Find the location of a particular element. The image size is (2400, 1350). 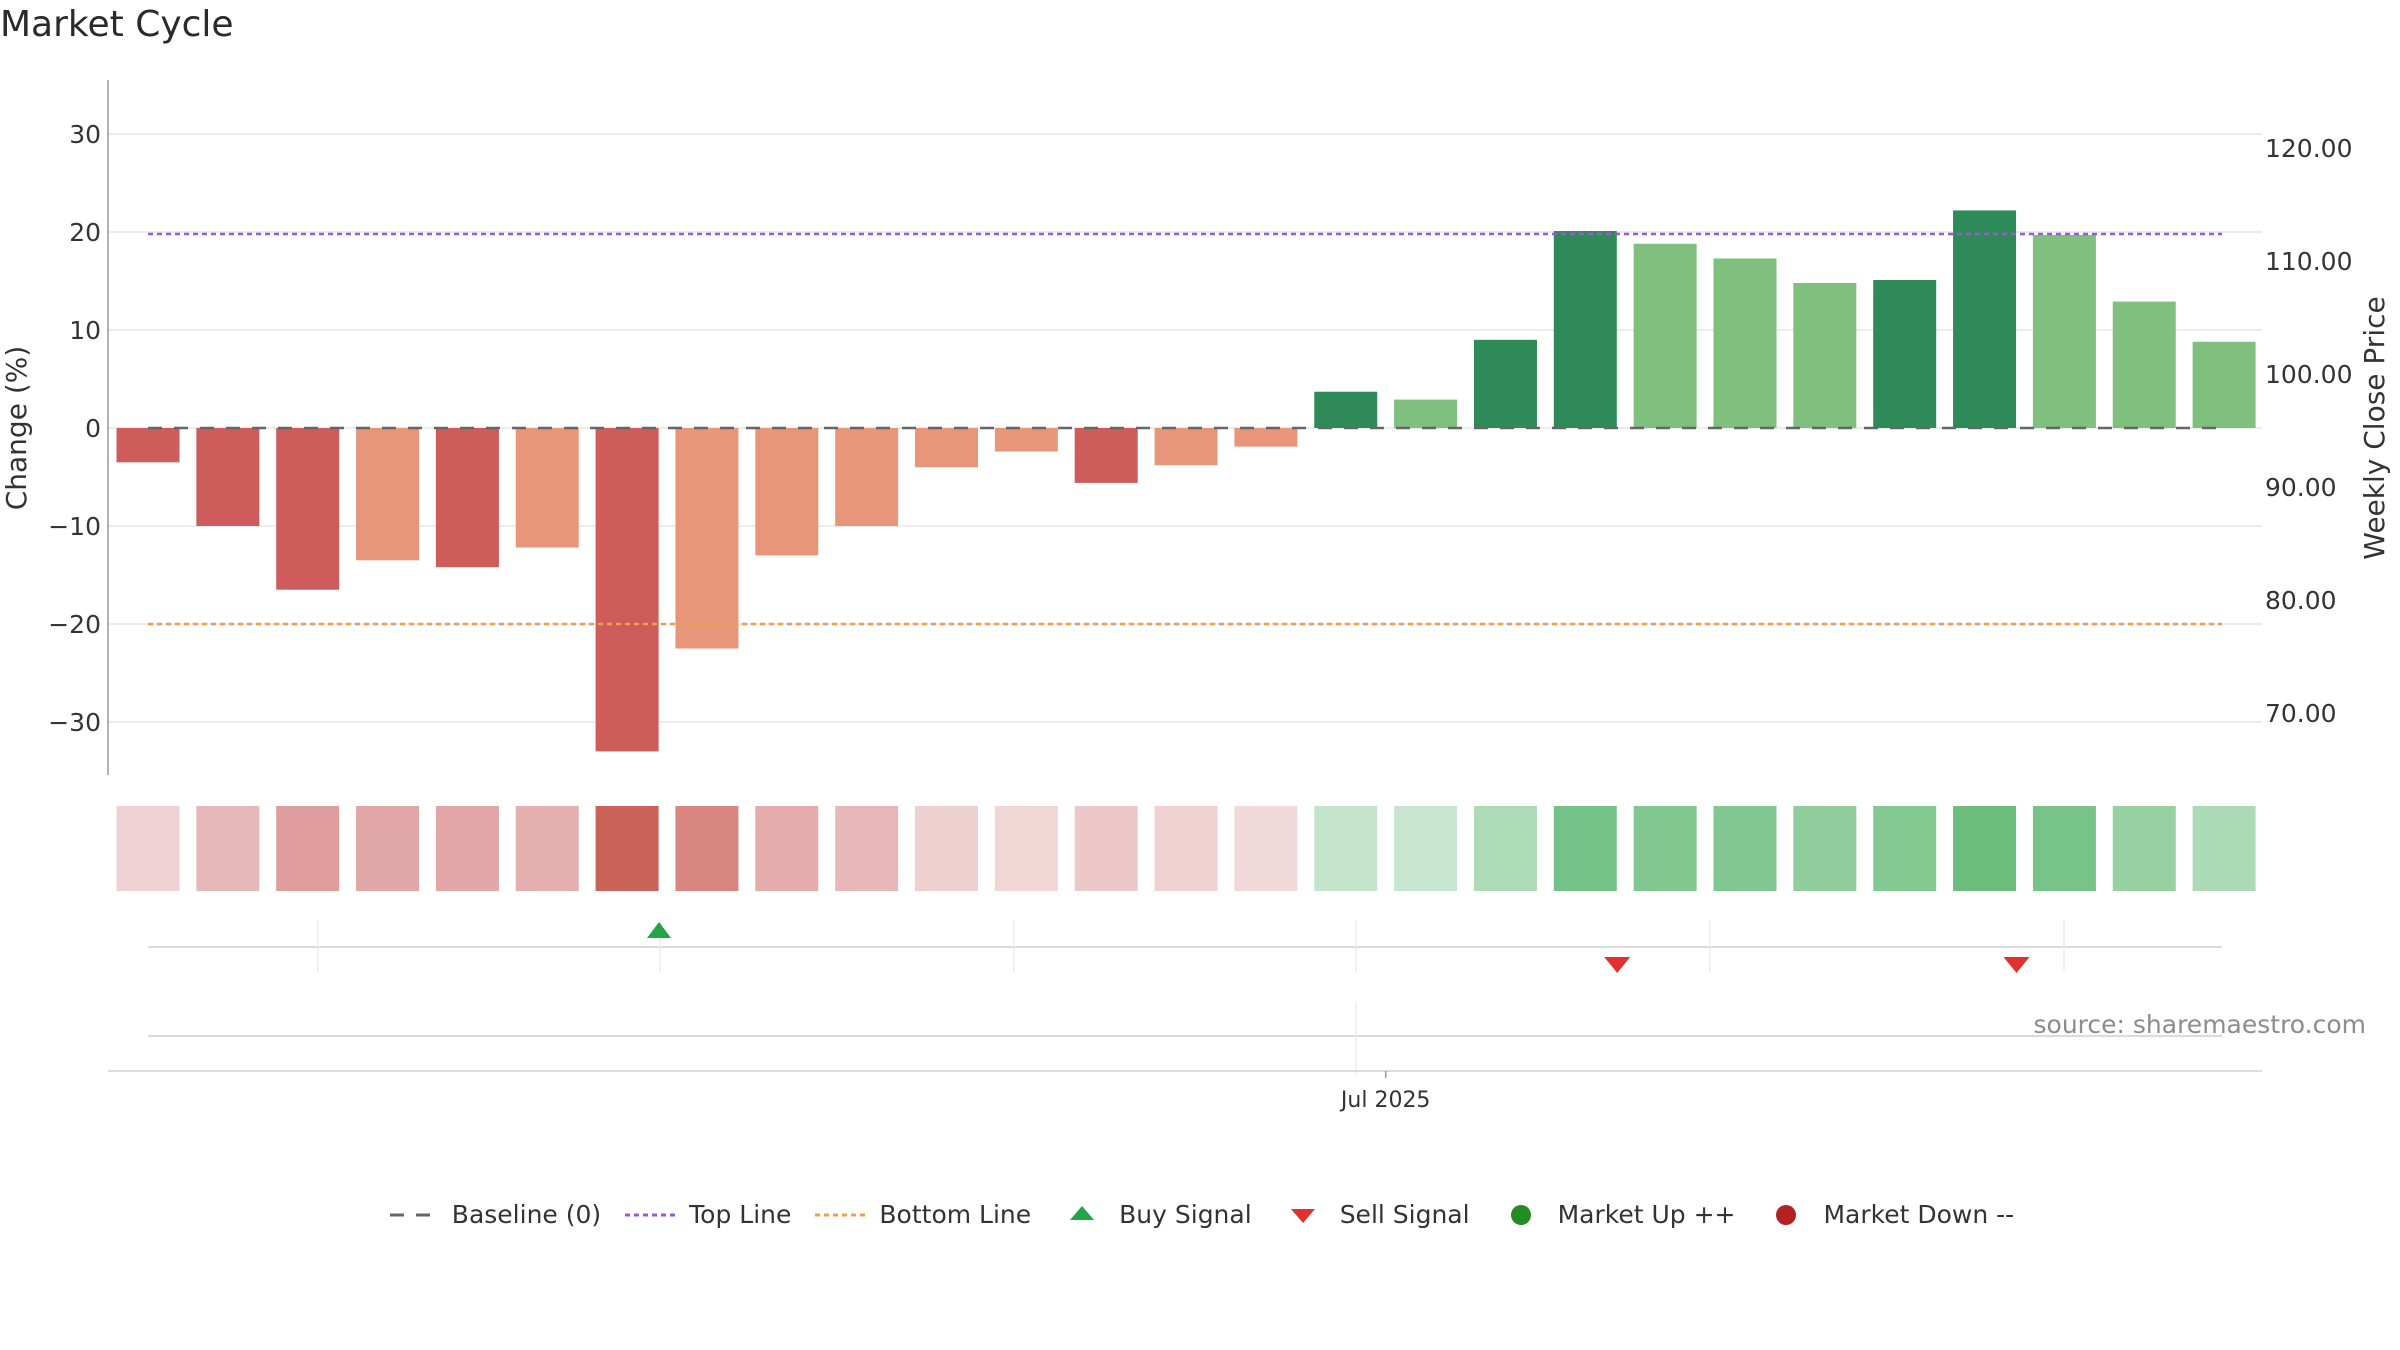

buy-signal-marker is located at coordinates (659, 930).